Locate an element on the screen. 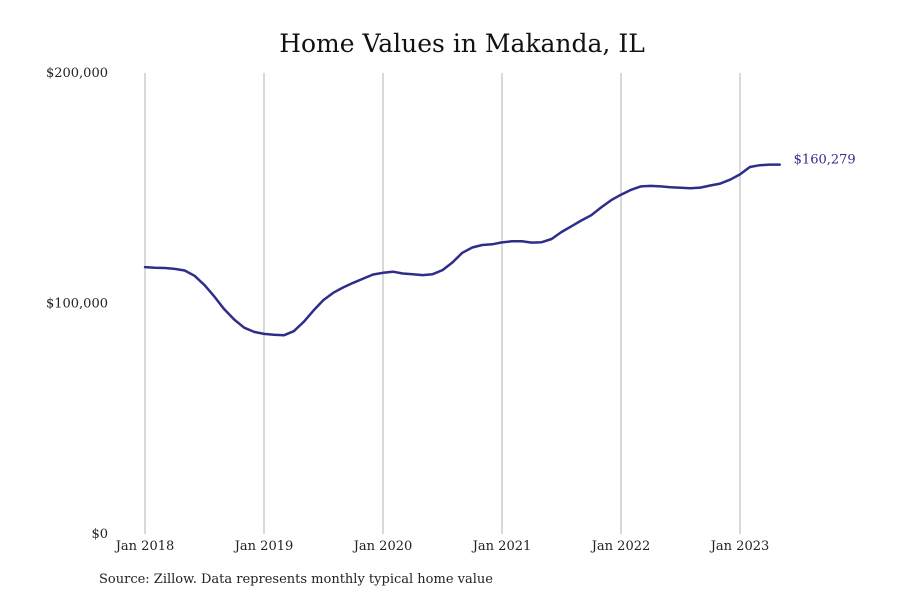 Image resolution: width=900 pixels, height=600 pixels. x-tick-label: Jan 2022 is located at coordinates (620, 546).